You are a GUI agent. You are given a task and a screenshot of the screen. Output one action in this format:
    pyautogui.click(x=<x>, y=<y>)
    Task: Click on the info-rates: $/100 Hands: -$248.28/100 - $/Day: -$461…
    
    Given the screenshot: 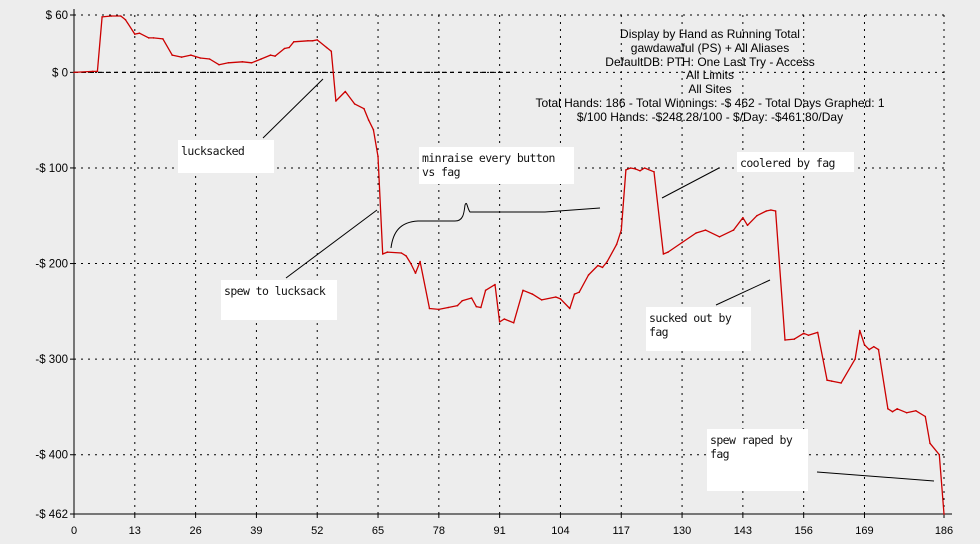 What is the action you would take?
    pyautogui.click(x=710, y=116)
    